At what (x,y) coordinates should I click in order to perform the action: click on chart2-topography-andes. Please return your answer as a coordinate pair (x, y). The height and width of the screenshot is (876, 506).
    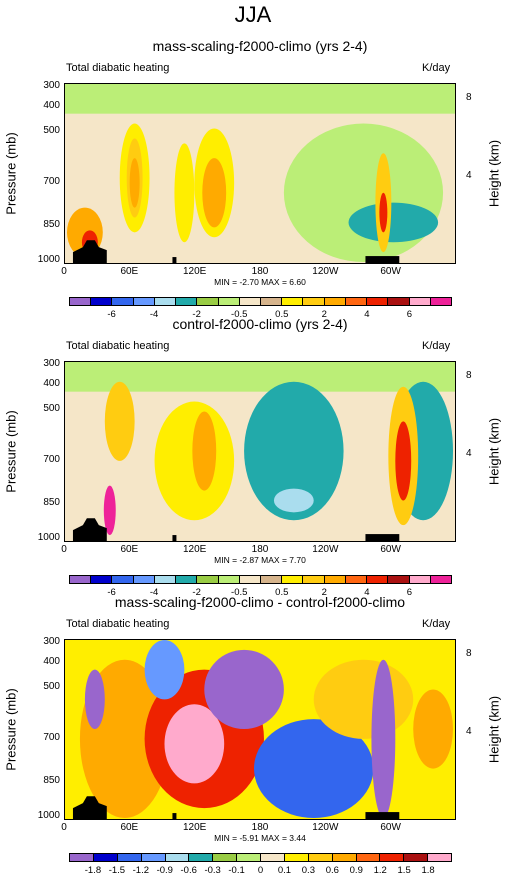
    Looking at the image, I should click on (382, 537).